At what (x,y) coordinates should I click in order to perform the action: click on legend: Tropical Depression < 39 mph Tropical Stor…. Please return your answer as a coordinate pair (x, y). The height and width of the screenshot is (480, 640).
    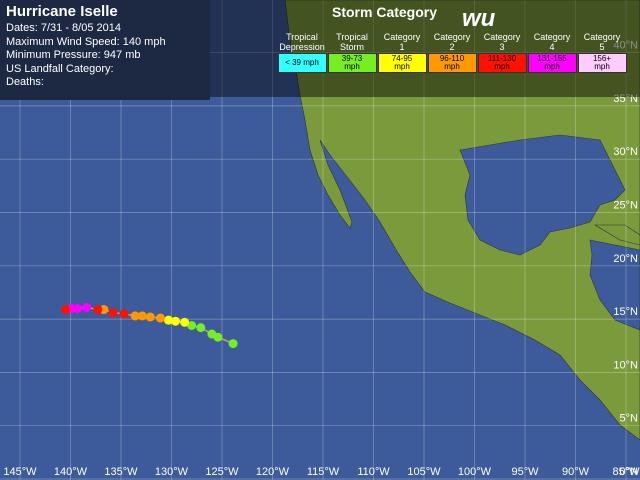
    Looking at the image, I should click on (452, 52).